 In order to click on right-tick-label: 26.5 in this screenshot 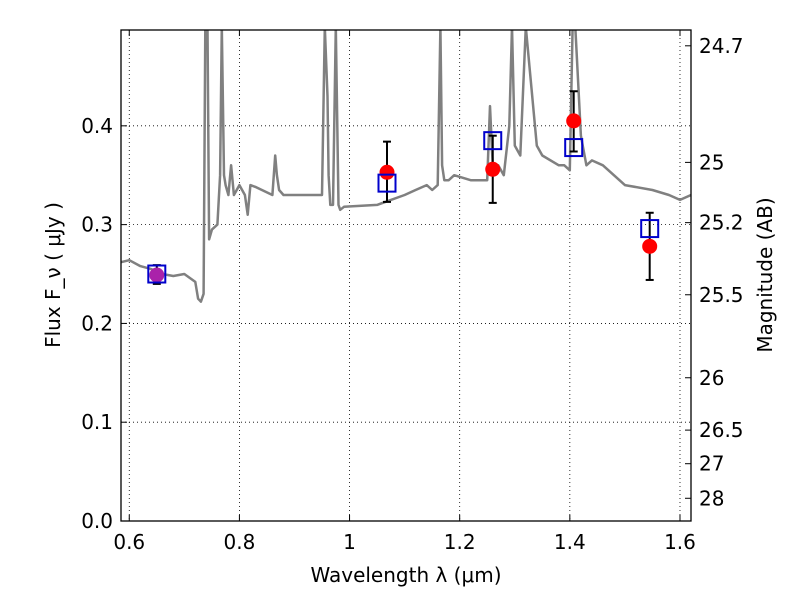, I will do `click(721, 430)`.